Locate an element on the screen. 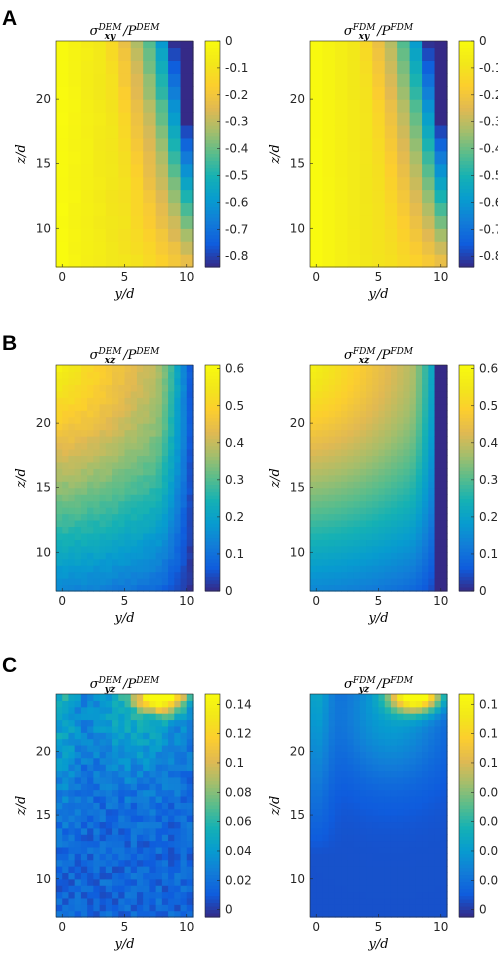 The height and width of the screenshot is (957, 498). x-tick-label: 0 is located at coordinates (316, 927).